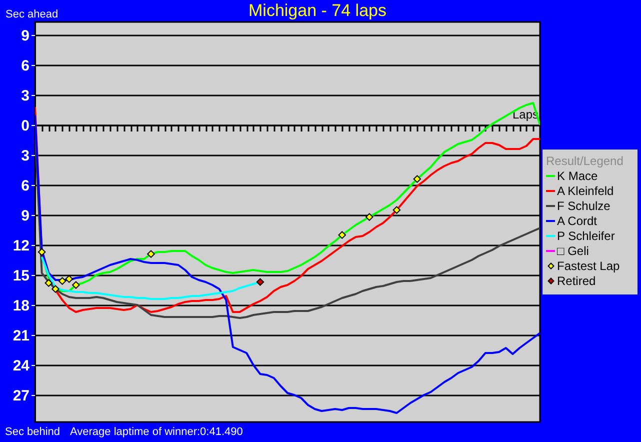 The width and height of the screenshot is (641, 442). I want to click on y-tick-label: 18, so click(21, 306).